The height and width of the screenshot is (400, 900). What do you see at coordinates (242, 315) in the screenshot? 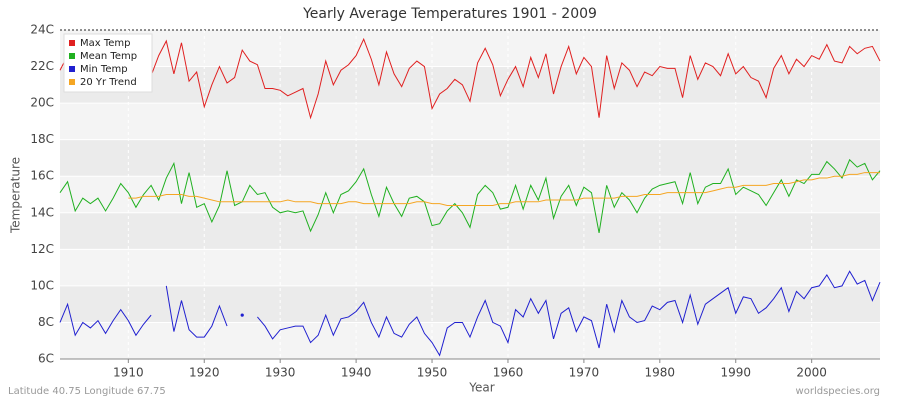
I see `line-point` at bounding box center [242, 315].